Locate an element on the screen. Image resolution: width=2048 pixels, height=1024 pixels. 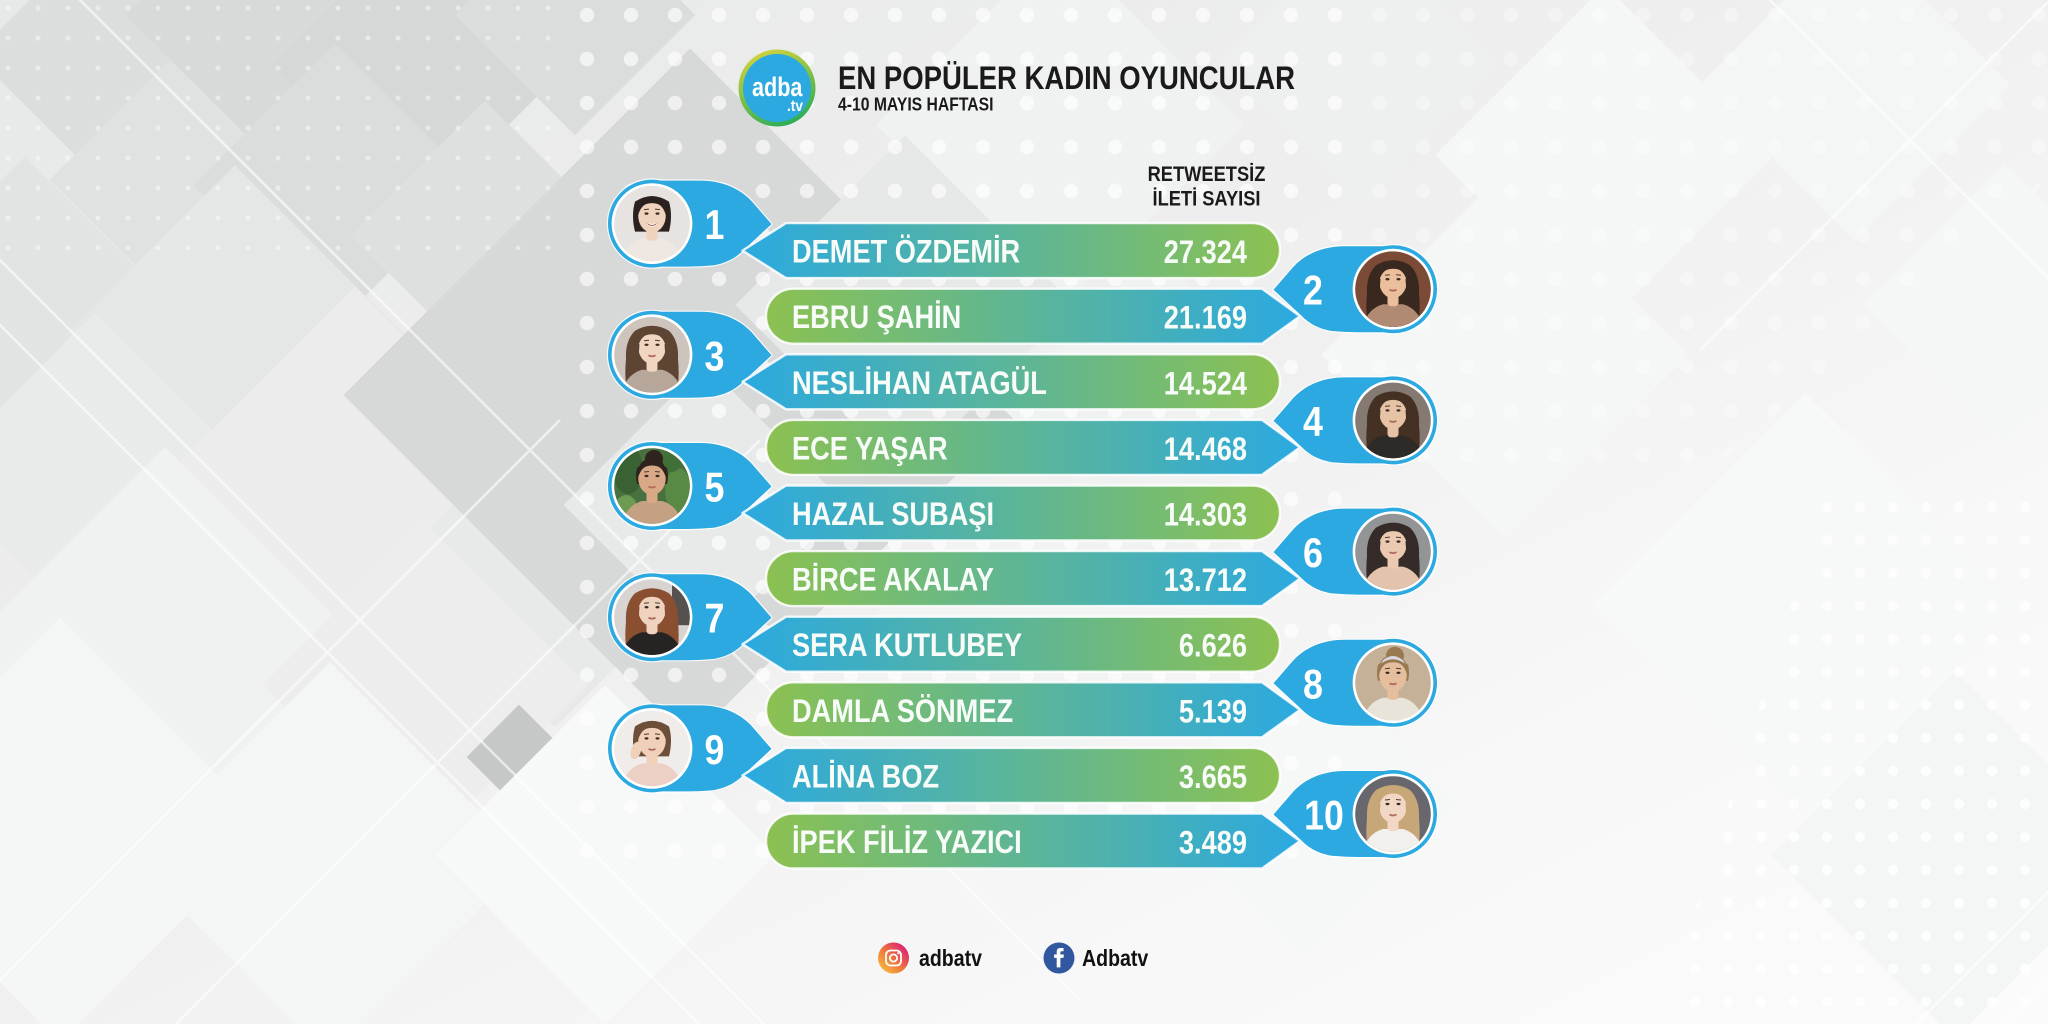
svg-text: 14.303 is located at coordinates (1205, 515).